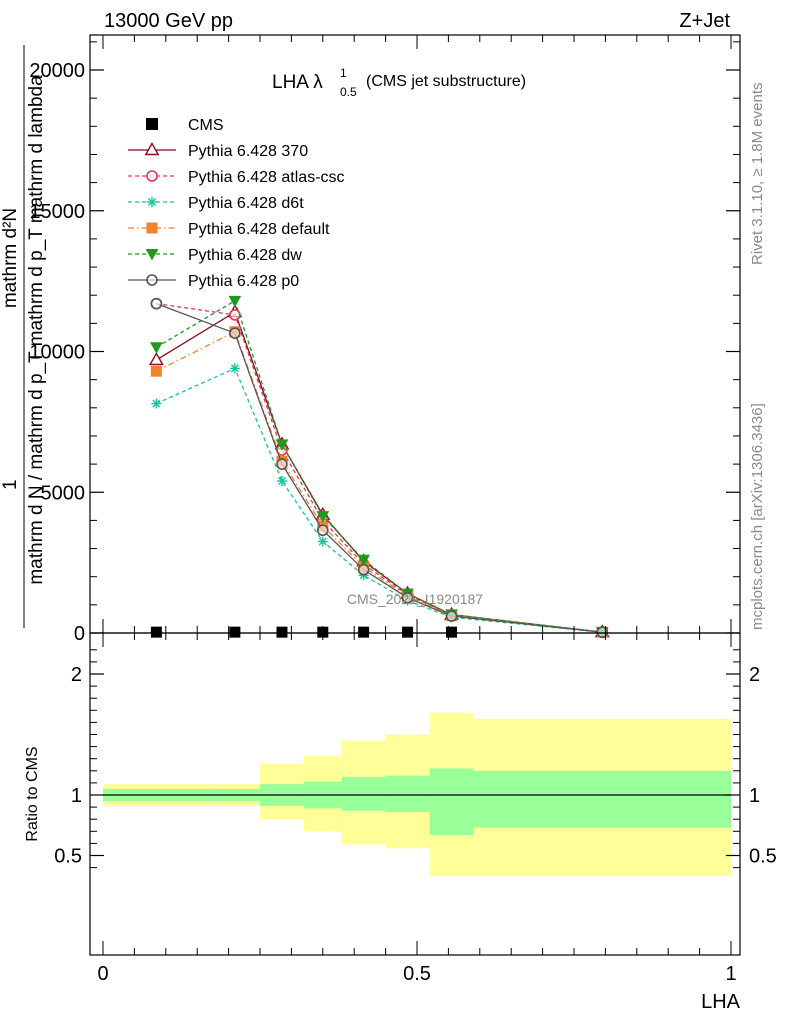  Describe the element at coordinates (754, 796) in the screenshot. I see `ratio-ytick-label-right: 1` at that location.